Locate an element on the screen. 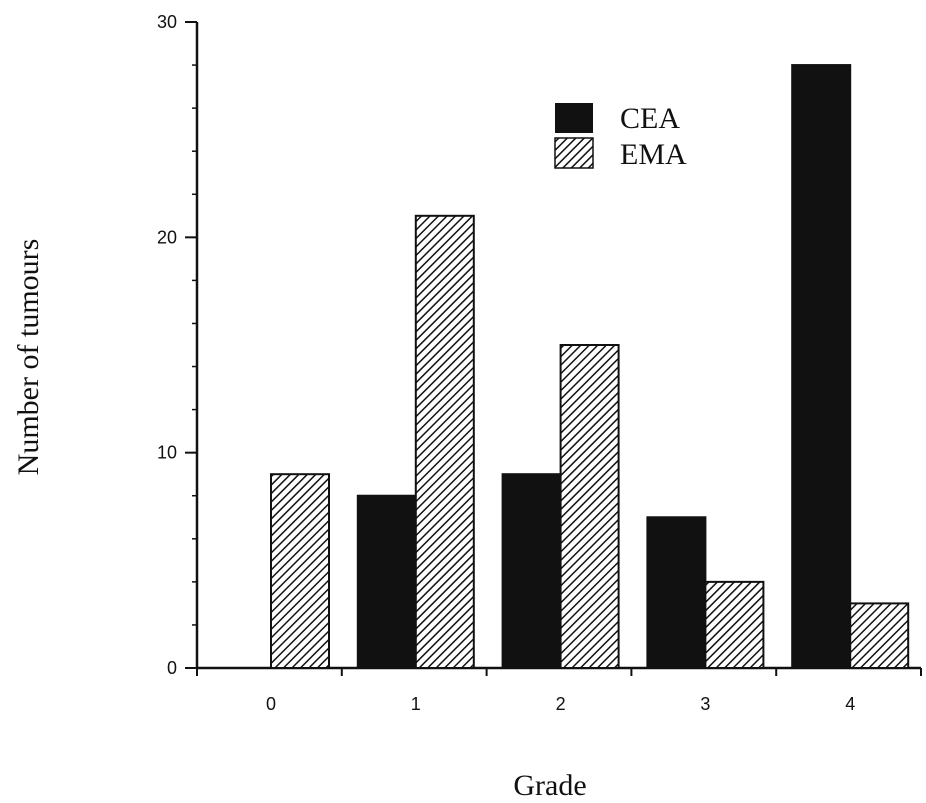  y-axis-title: Number of tumours is located at coordinates (28, 357).